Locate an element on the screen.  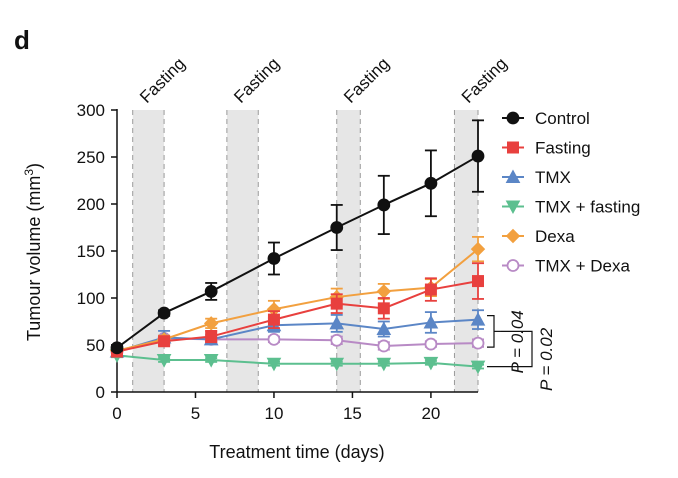
legend-label: Dexa is located at coordinates (555, 236).